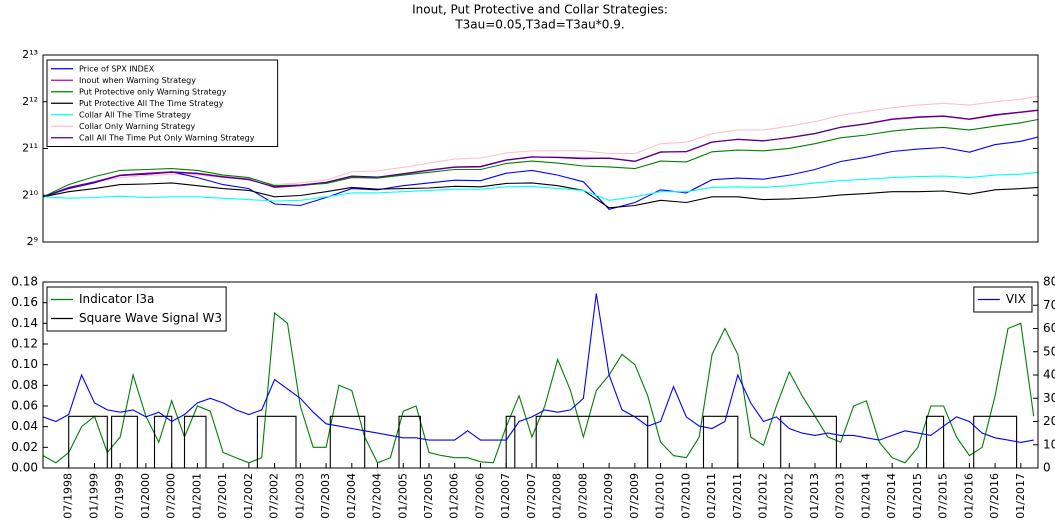 Image resolution: width=1055 pixels, height=528 pixels. I want to click on y2-tick-label: 30, so click(1049, 398).